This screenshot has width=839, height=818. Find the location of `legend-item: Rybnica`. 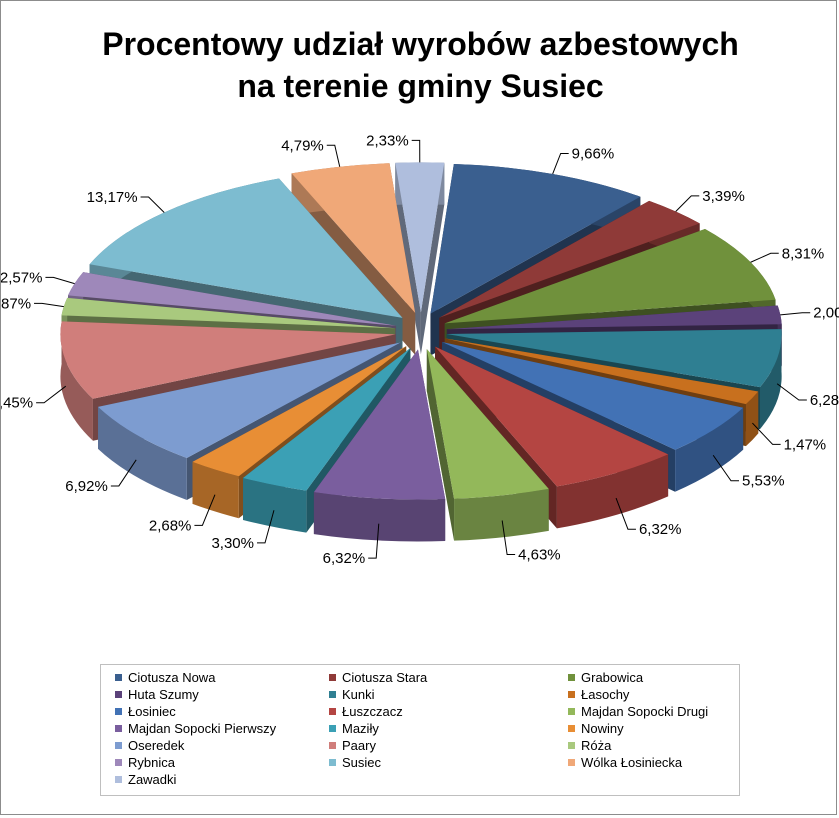

legend-item: Rybnica is located at coordinates (145, 762).